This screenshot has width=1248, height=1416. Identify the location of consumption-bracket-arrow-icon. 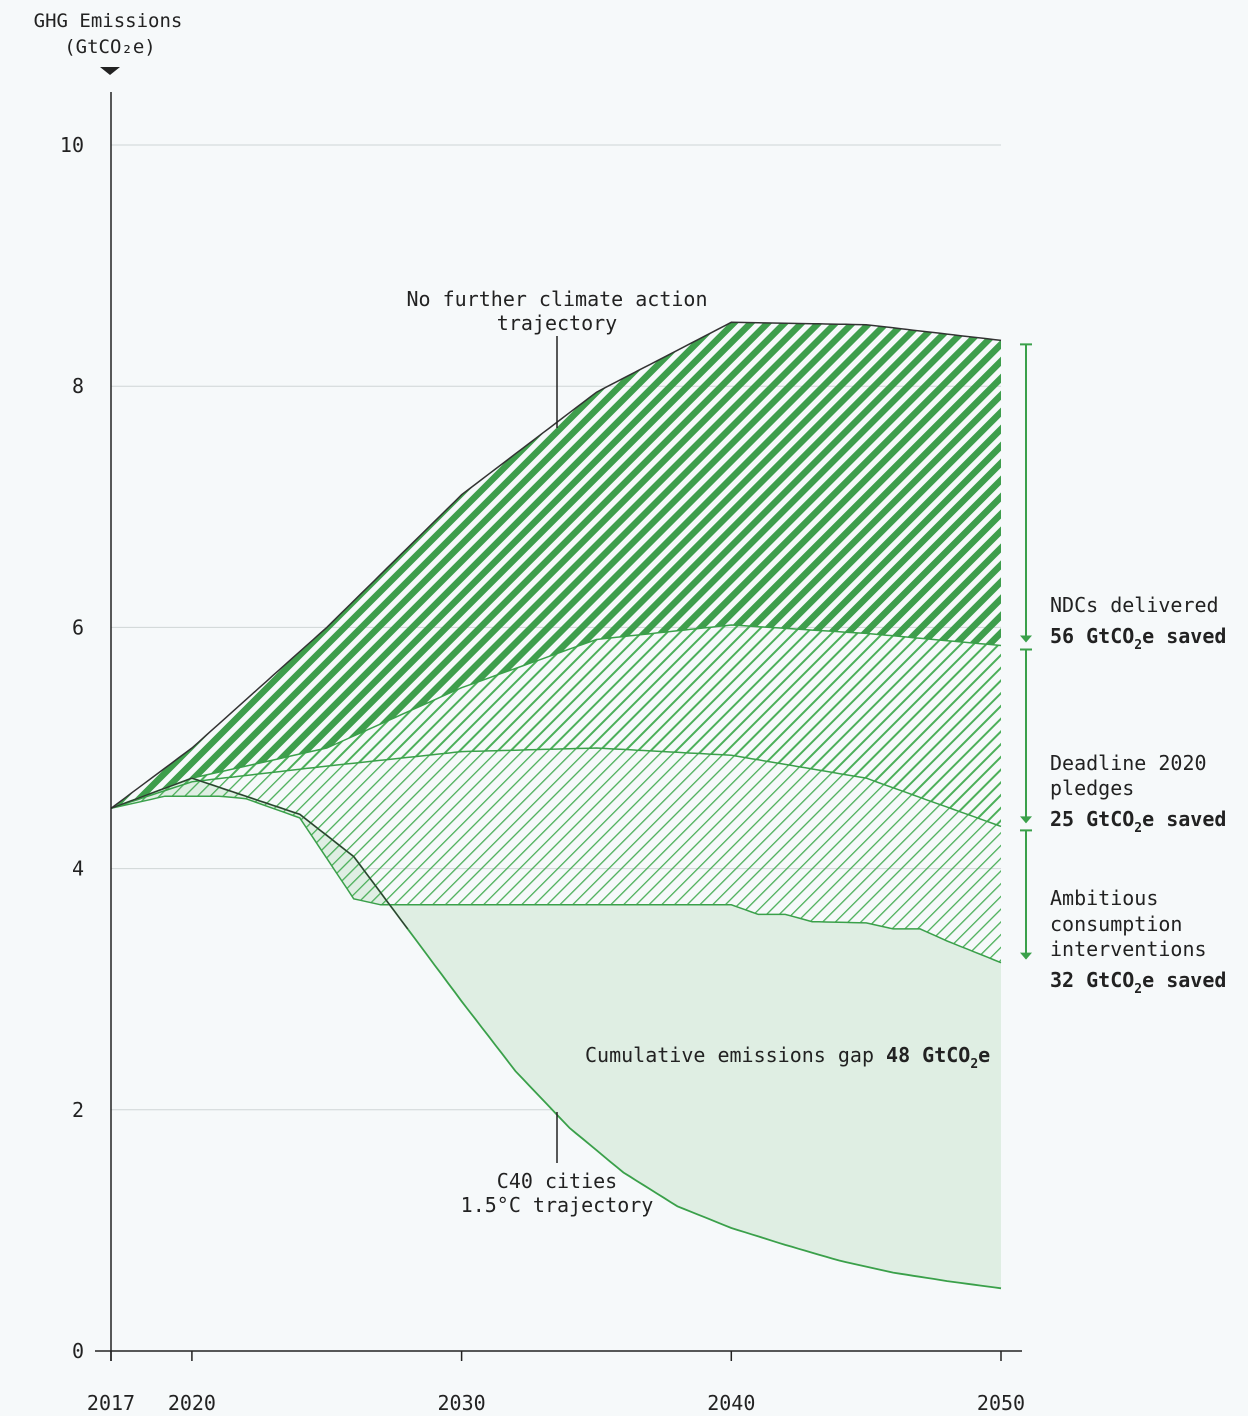
(1026, 956).